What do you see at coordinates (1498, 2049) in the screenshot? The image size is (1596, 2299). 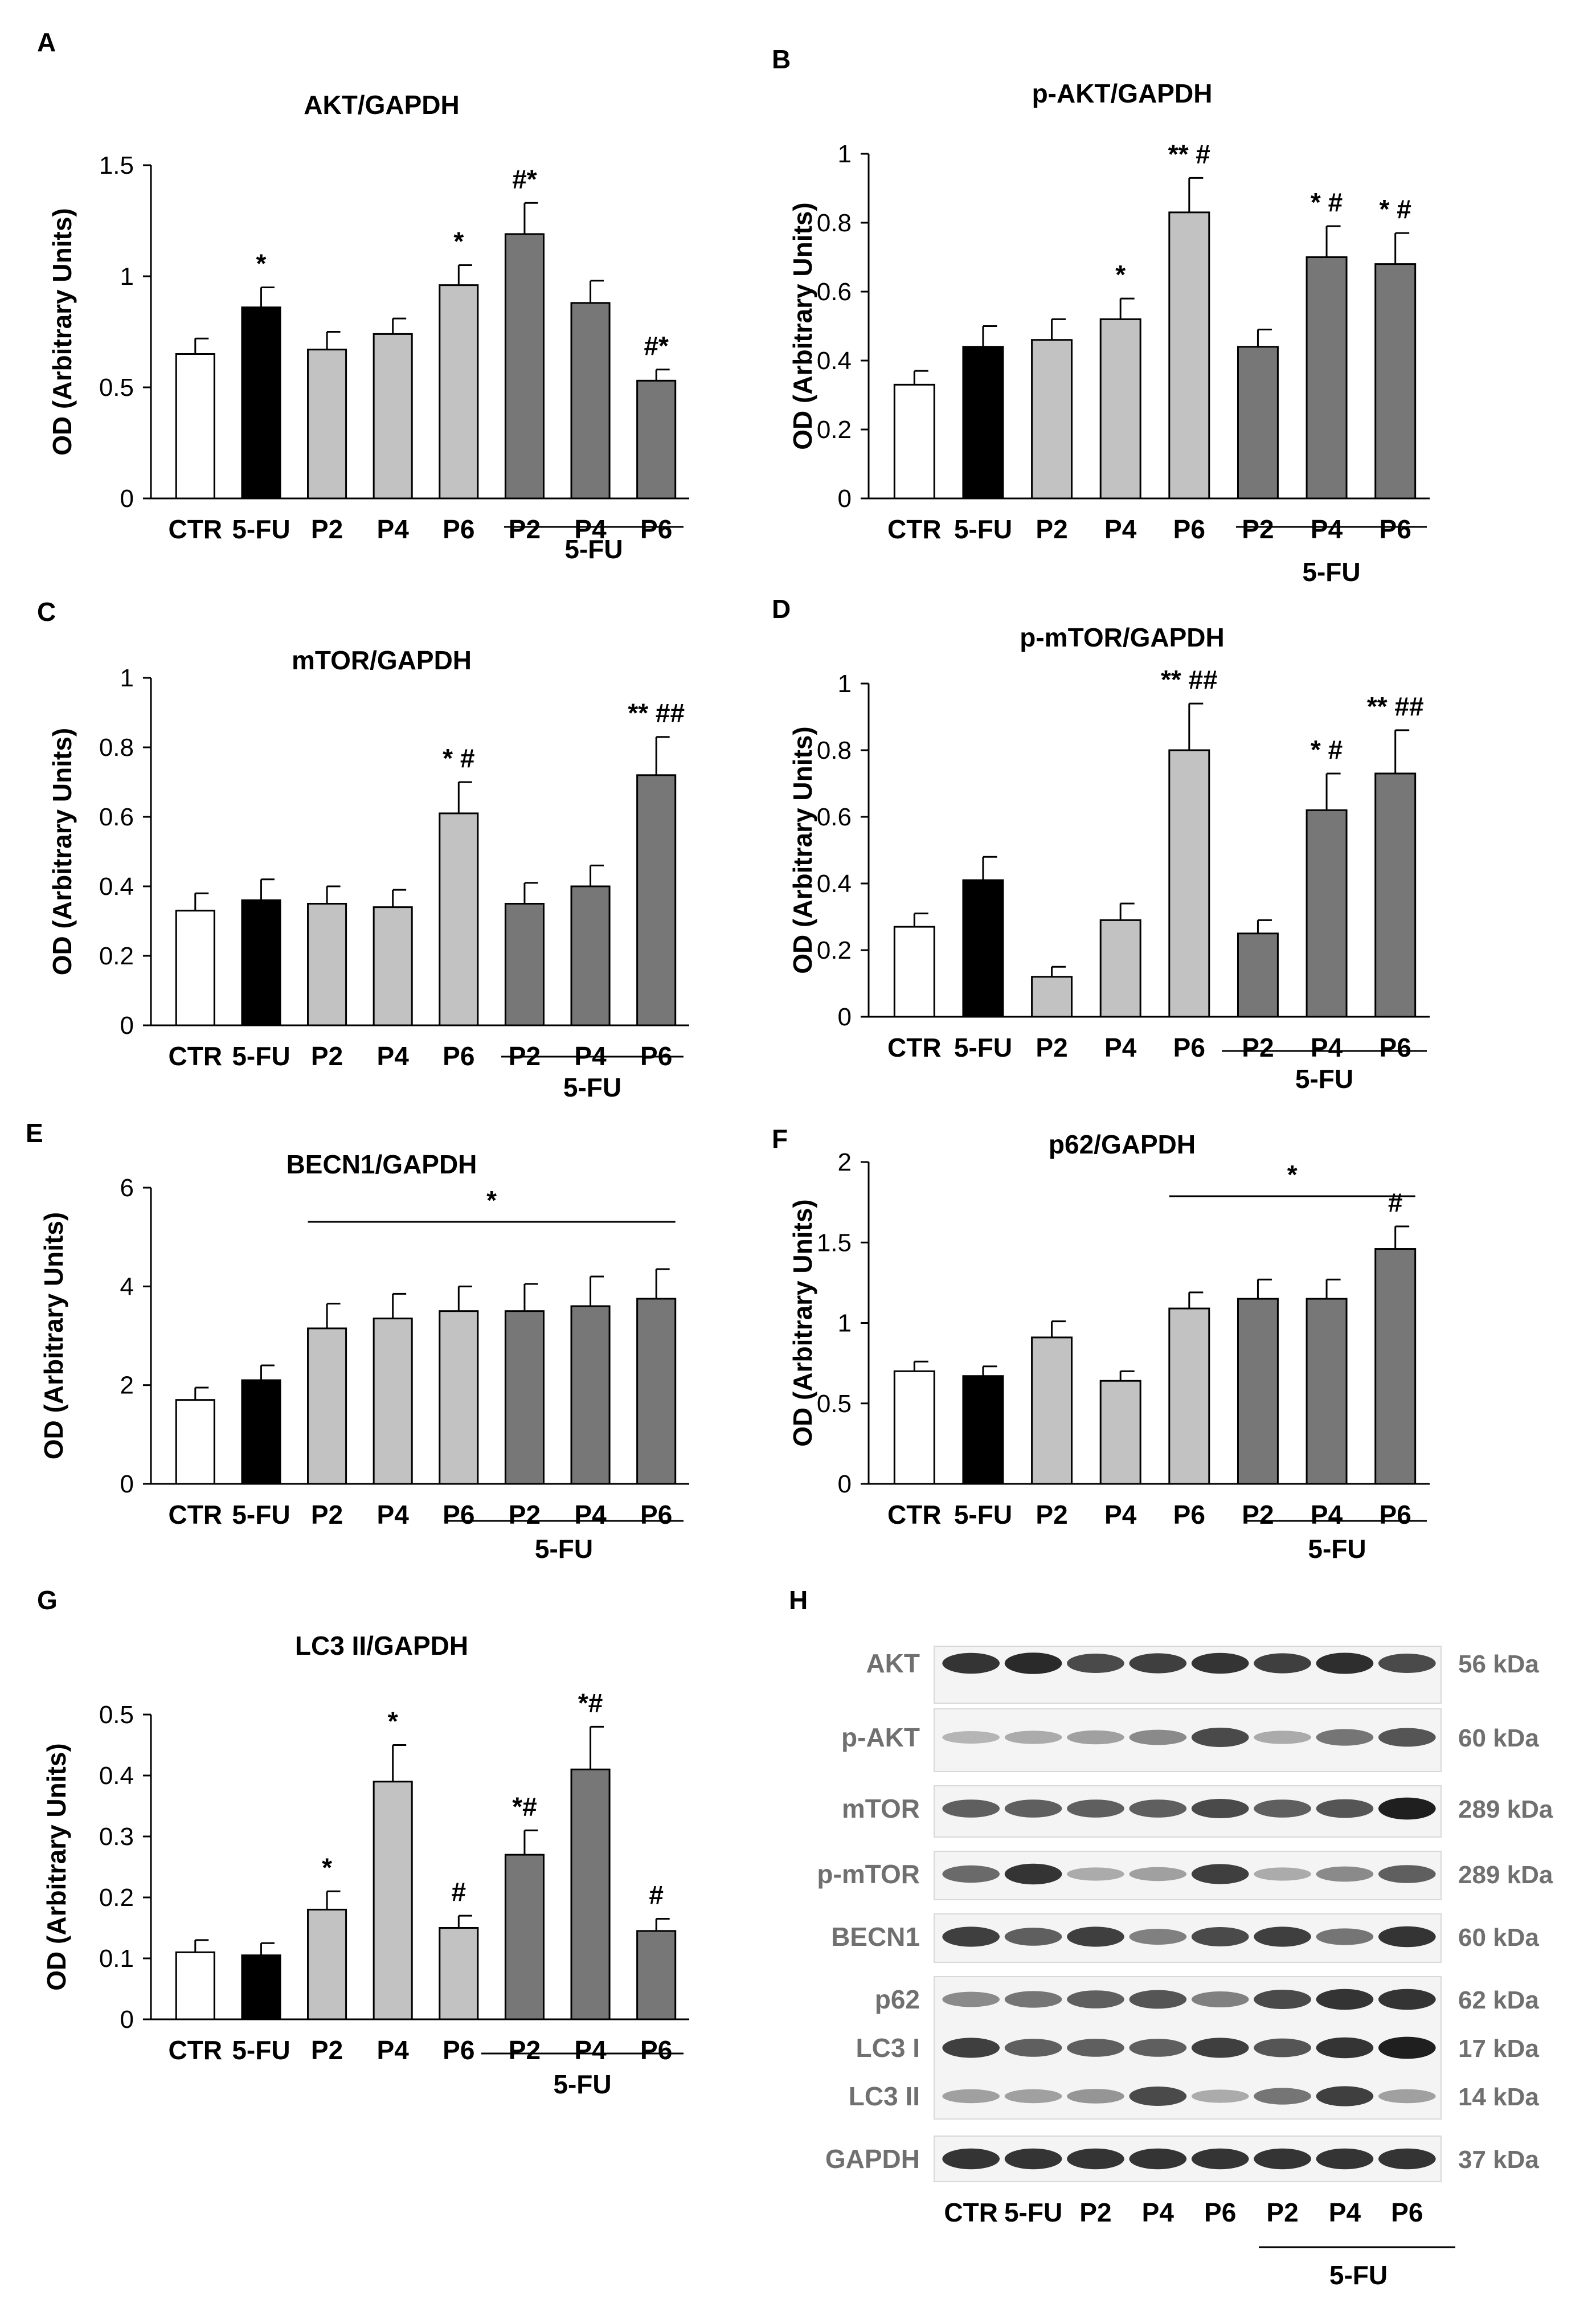 I see `blot-kda-label: 17 kDa` at bounding box center [1498, 2049].